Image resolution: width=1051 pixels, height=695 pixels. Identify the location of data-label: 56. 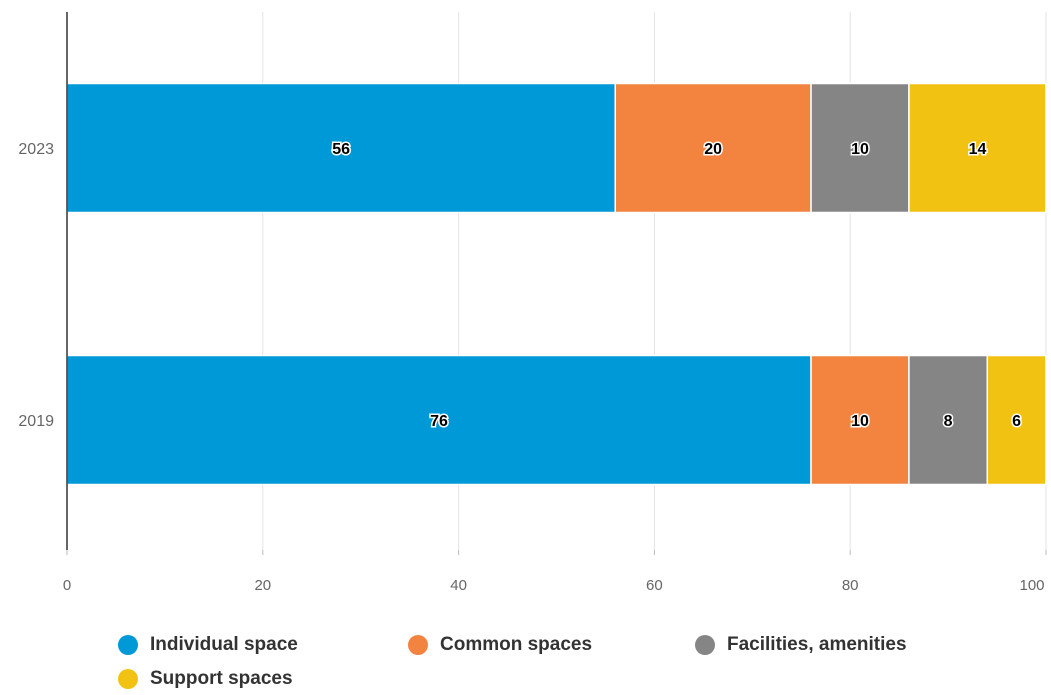
(341, 149).